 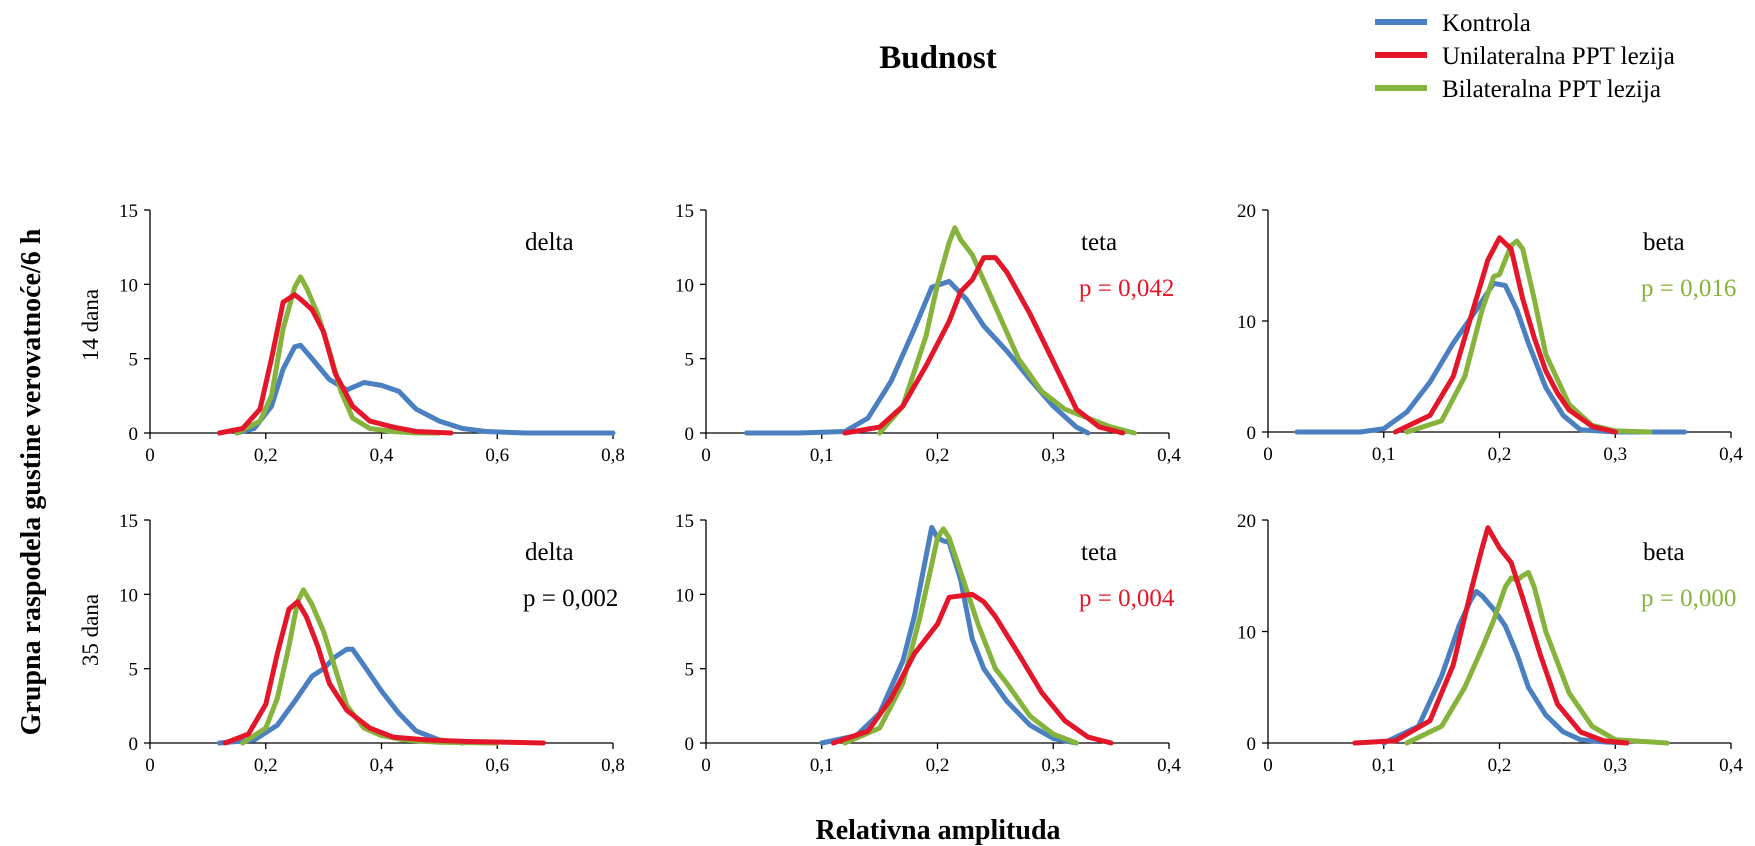 What do you see at coordinates (937, 58) in the screenshot?
I see `chart-title: Budnost` at bounding box center [937, 58].